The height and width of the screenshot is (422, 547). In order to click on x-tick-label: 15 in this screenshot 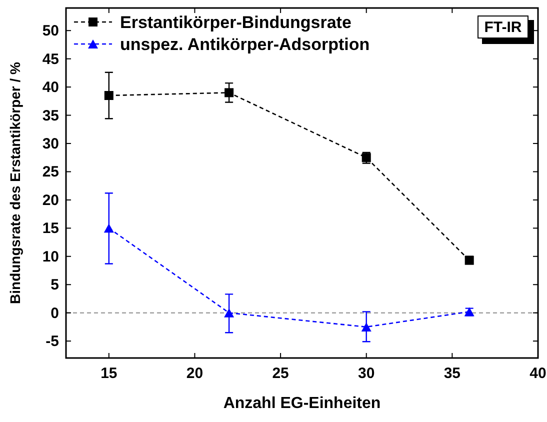, I will do `click(109, 373)`.